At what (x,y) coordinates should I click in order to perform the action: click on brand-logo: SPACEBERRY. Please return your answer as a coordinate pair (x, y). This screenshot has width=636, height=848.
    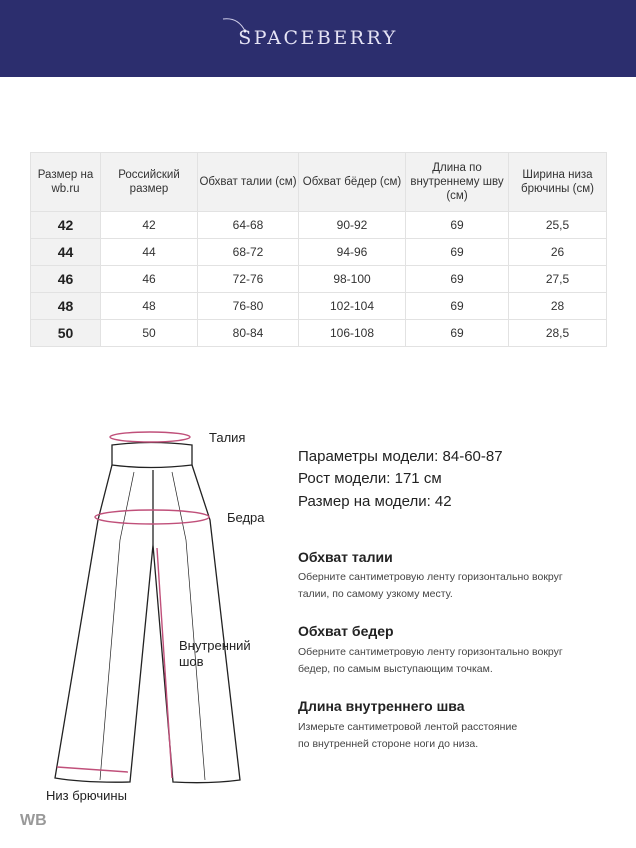
    Looking at the image, I should click on (318, 38).